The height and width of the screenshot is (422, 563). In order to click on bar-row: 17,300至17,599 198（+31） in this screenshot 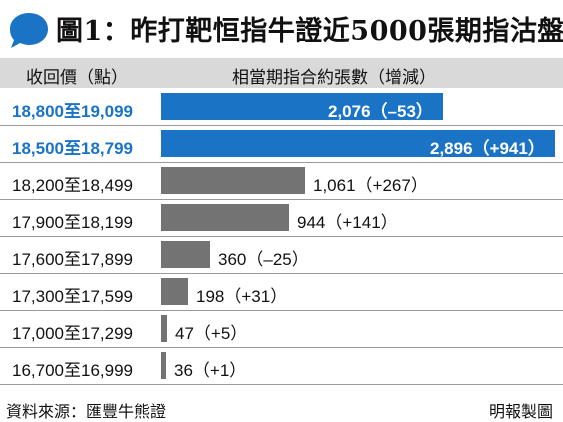, I will do `click(281, 292)`.